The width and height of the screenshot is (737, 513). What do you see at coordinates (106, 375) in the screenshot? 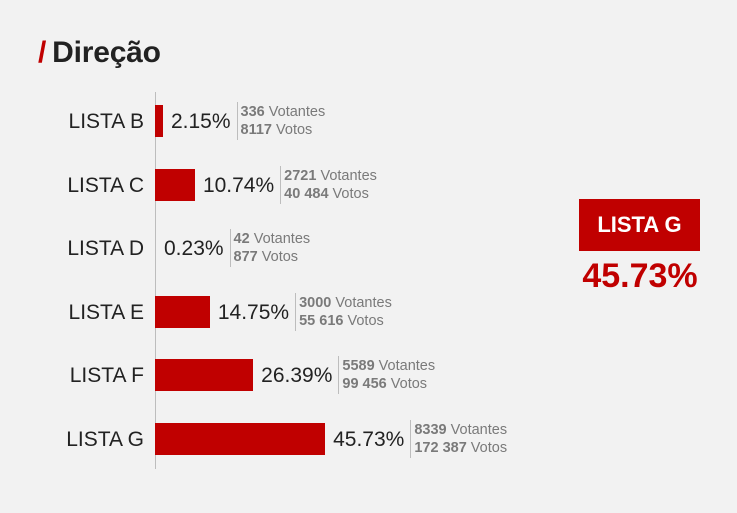
I see `category-label: LISTA F` at bounding box center [106, 375].